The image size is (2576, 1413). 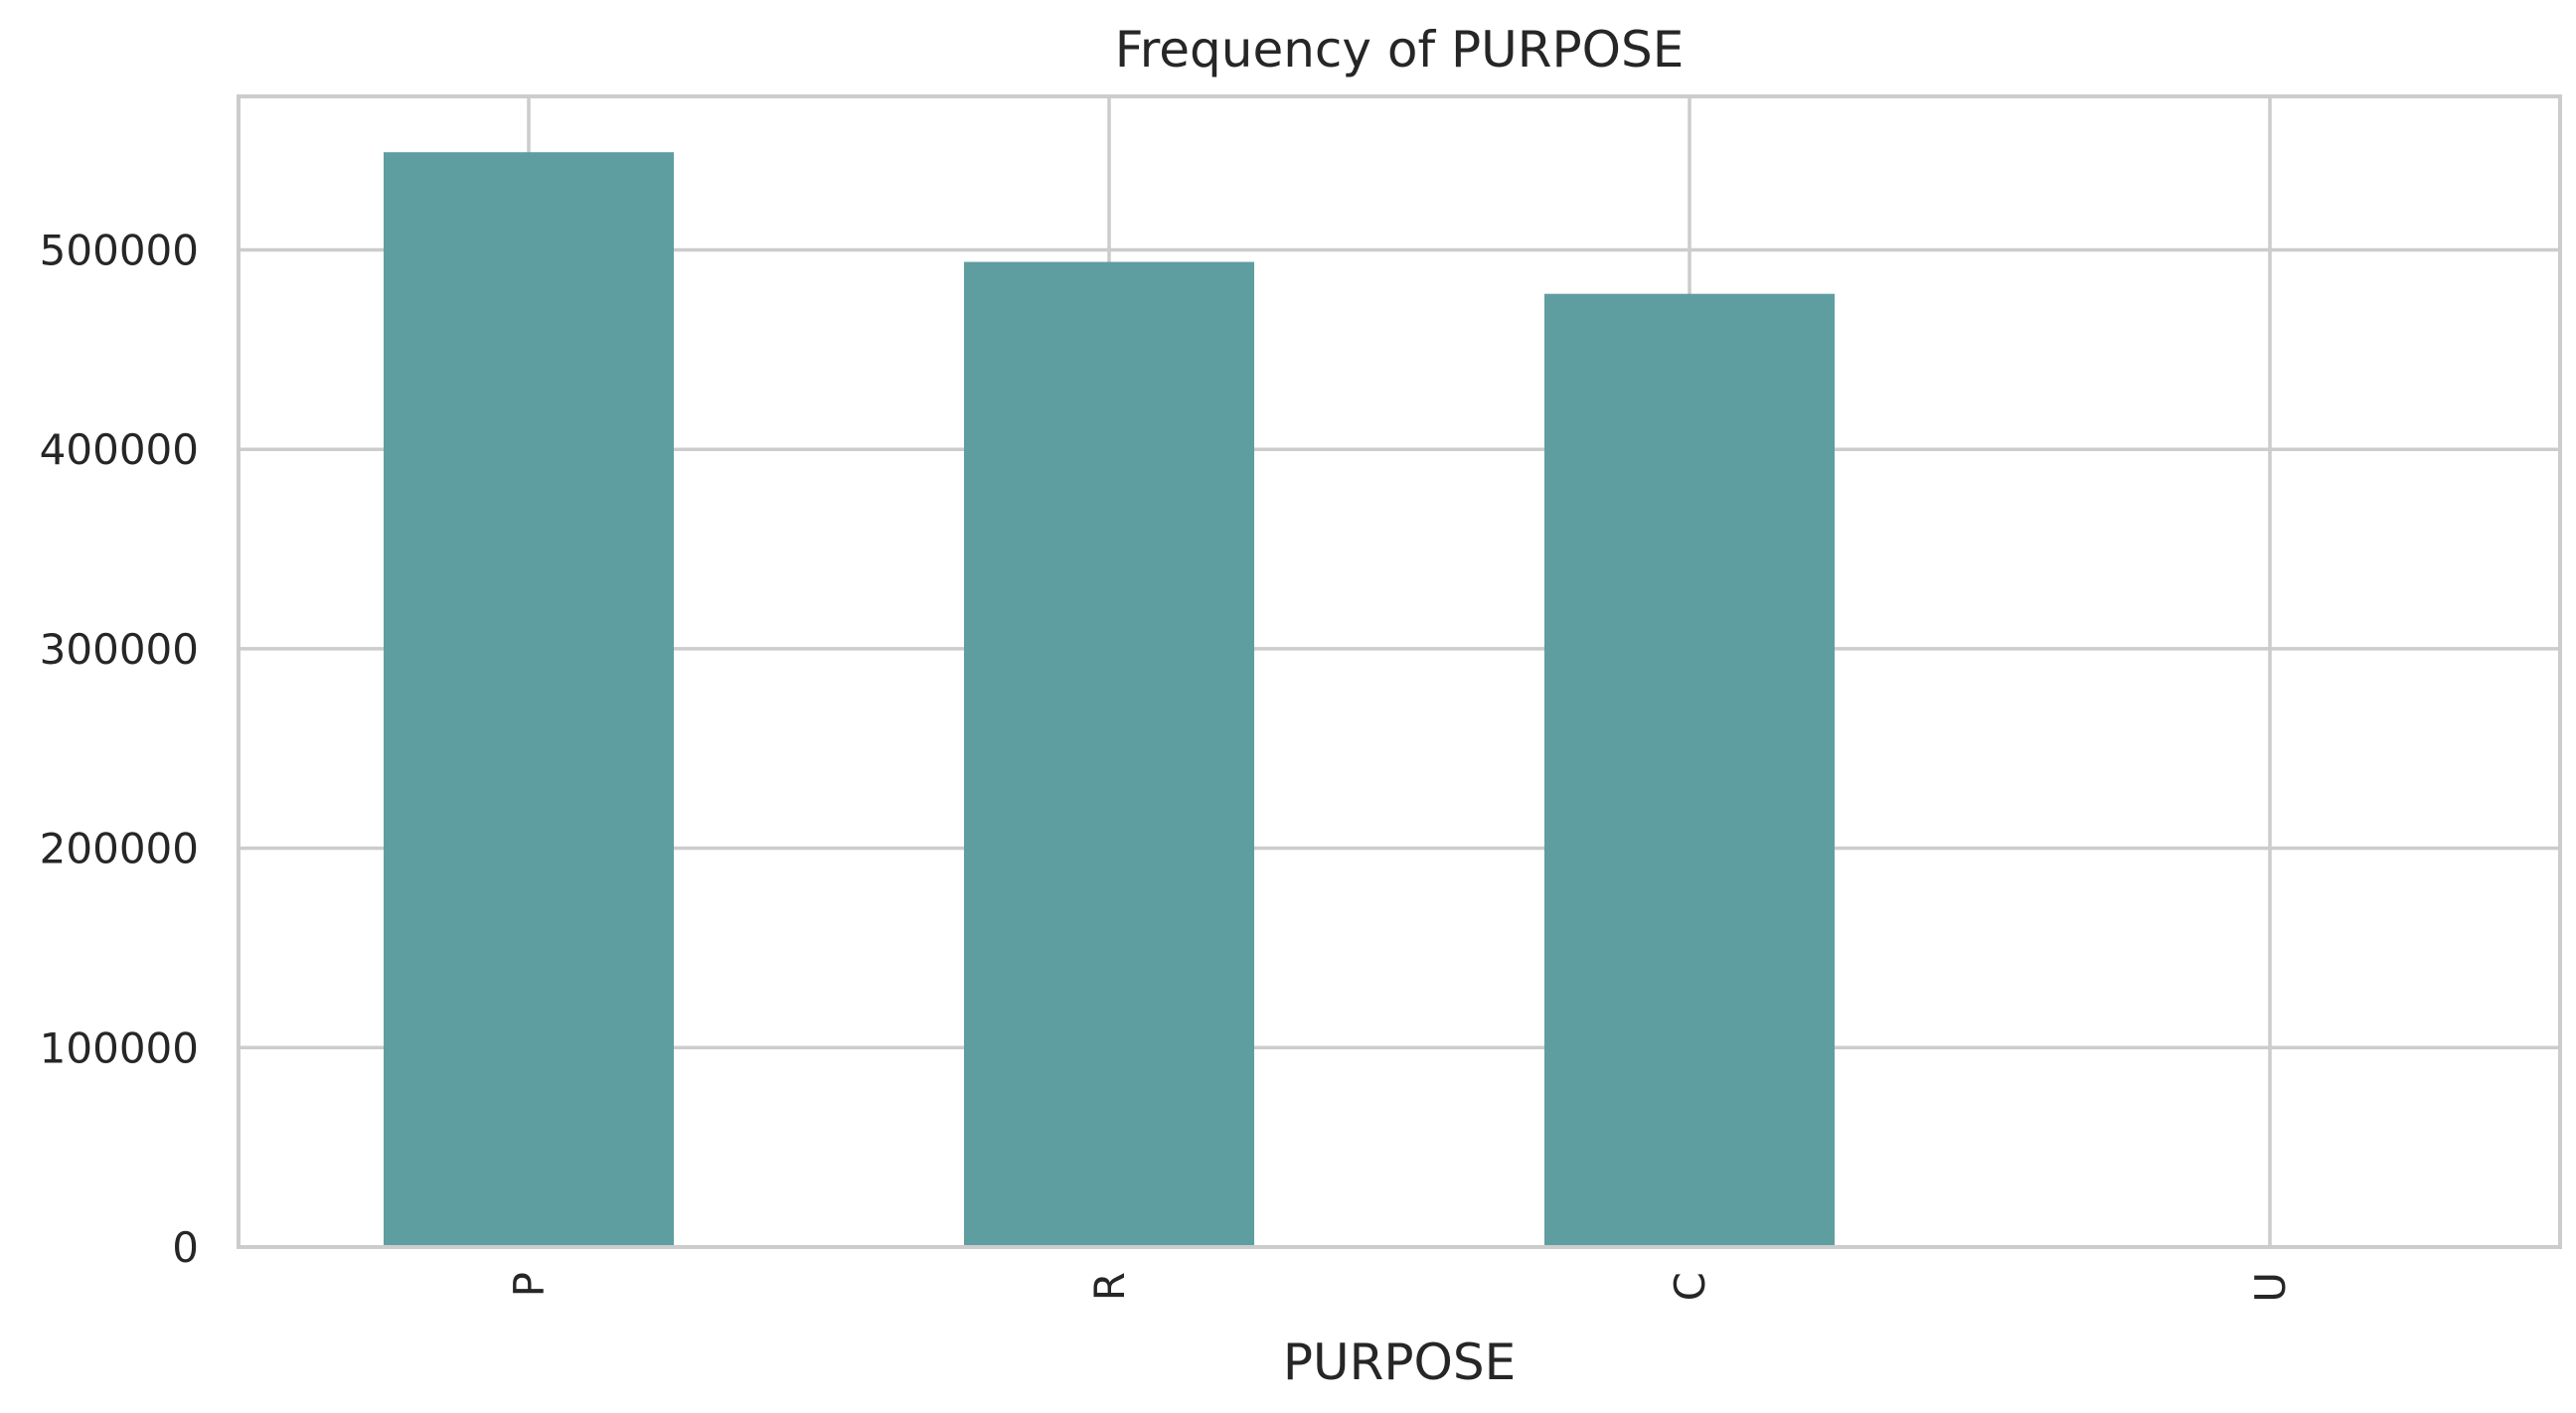 I want to click on x-axis-label: PURPOSE, so click(x=1399, y=1362).